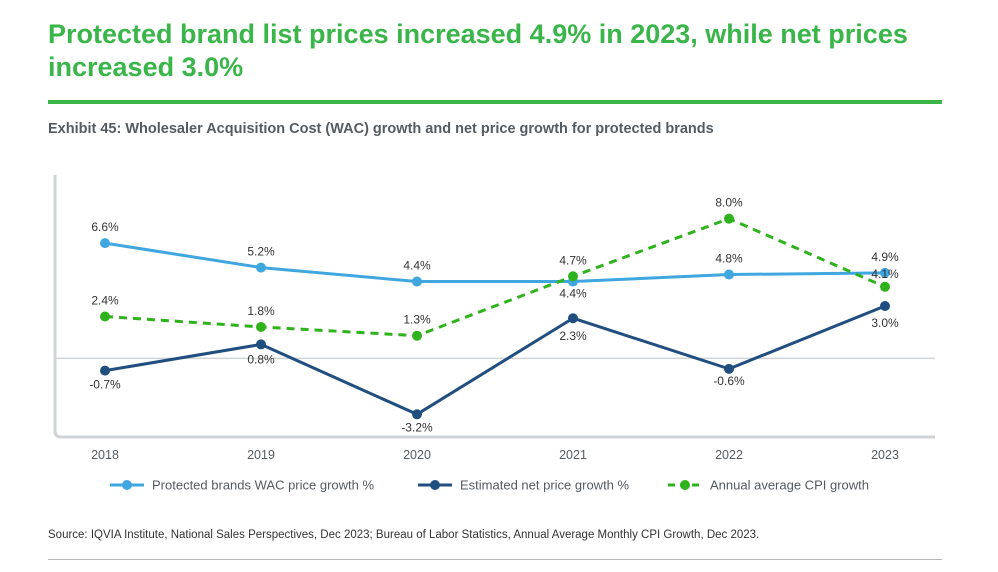 This screenshot has width=998, height=572. I want to click on data-label: 2.4%, so click(105, 300).